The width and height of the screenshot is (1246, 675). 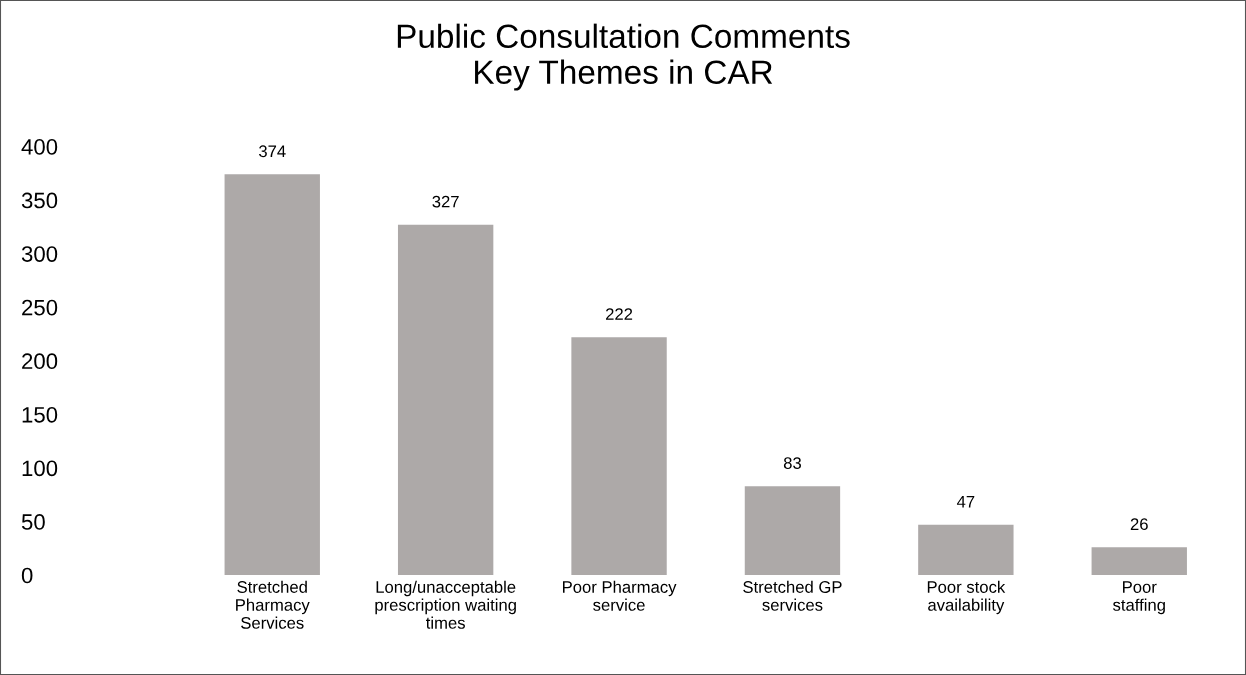 What do you see at coordinates (1139, 524) in the screenshot?
I see `data-label: 26` at bounding box center [1139, 524].